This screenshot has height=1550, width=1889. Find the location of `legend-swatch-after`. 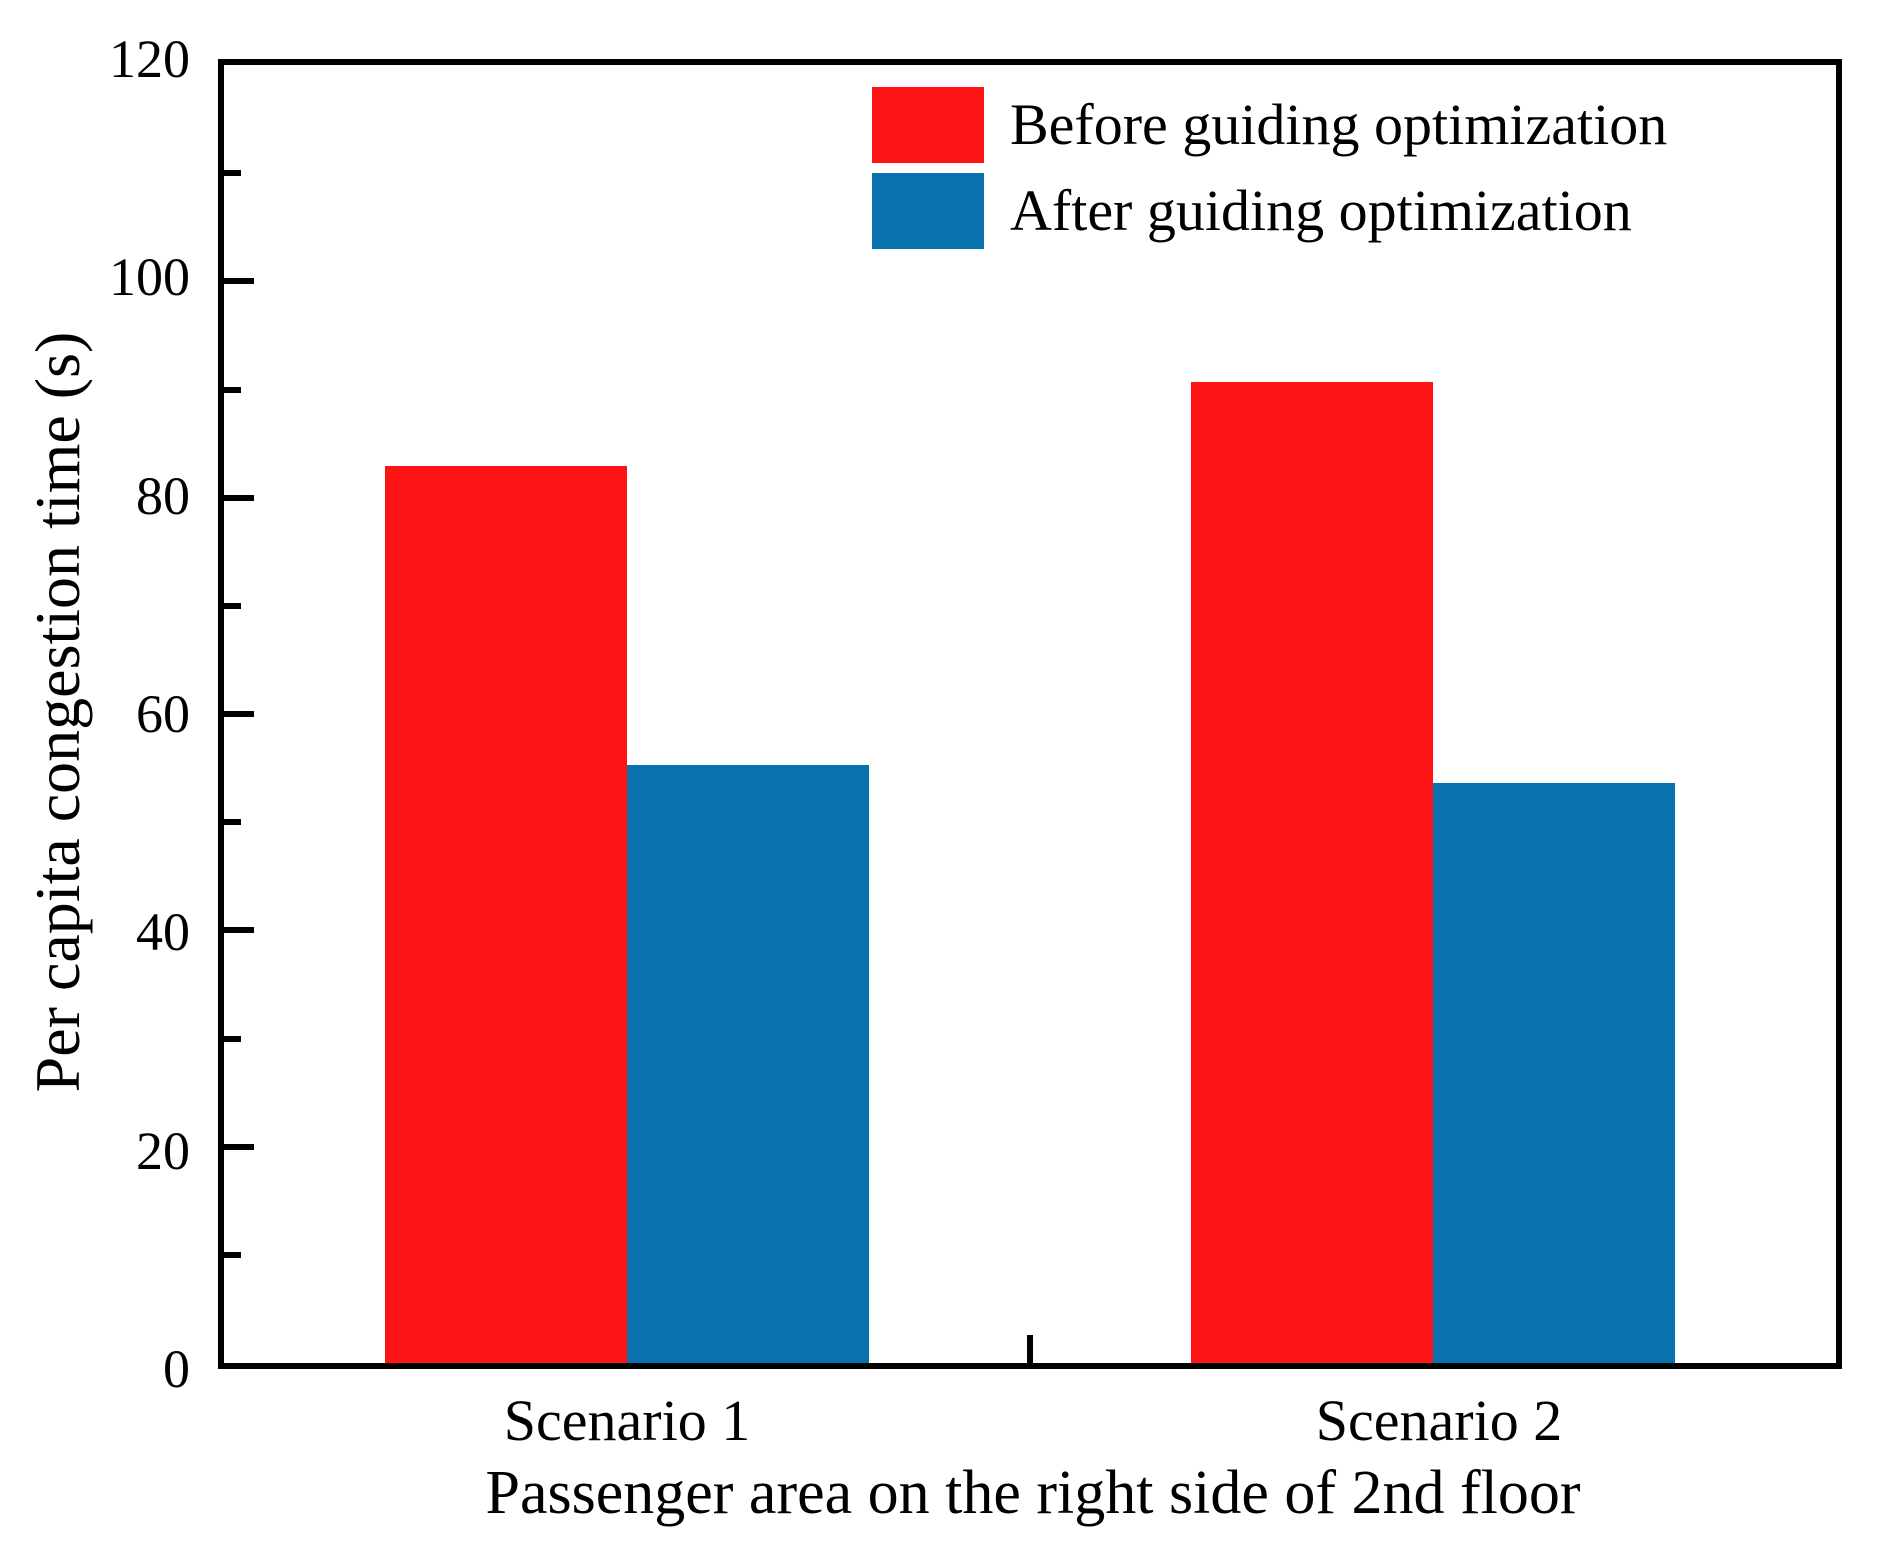

legend-swatch-after is located at coordinates (928, 211).